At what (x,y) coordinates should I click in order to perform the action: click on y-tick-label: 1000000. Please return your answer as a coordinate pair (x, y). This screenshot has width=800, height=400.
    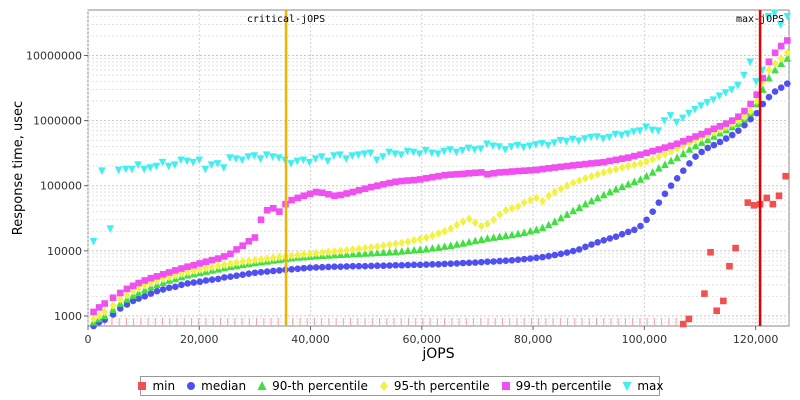
    Looking at the image, I should click on (57, 121).